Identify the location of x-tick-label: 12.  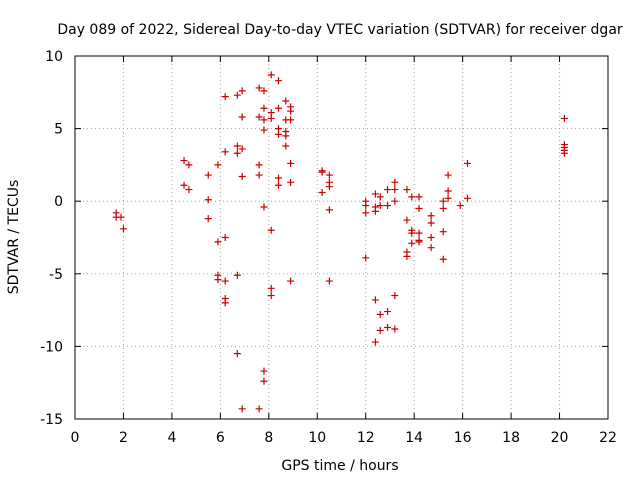
(366, 438).